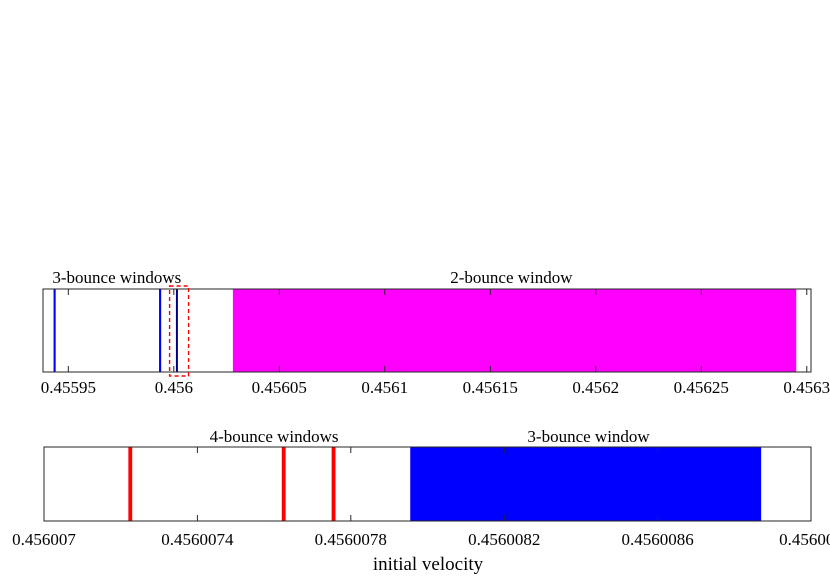 Image resolution: width=830 pixels, height=587 pixels. What do you see at coordinates (595, 387) in the screenshot?
I see `x-tick-label-0-5: 0.4562` at bounding box center [595, 387].